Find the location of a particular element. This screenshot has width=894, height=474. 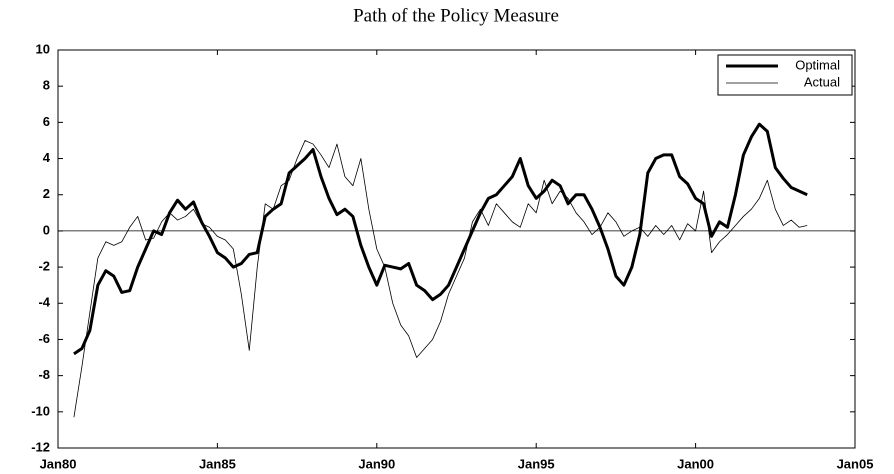

x-tick-label: Jan85 is located at coordinates (217, 463).